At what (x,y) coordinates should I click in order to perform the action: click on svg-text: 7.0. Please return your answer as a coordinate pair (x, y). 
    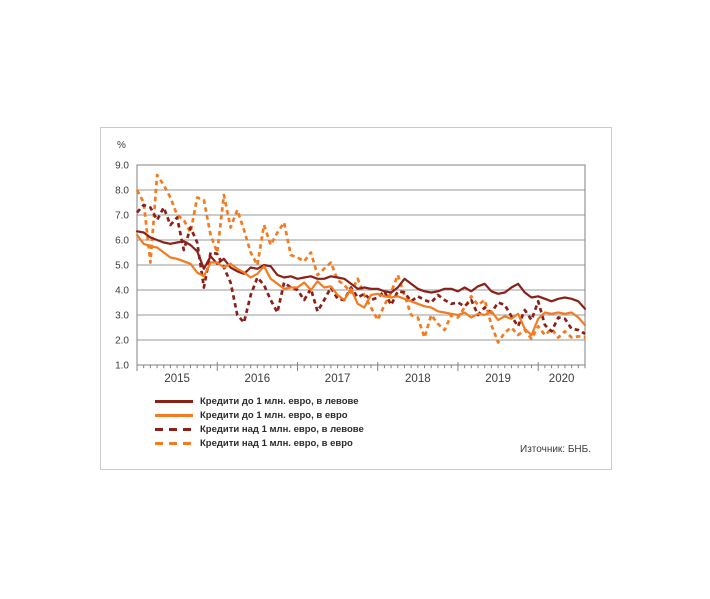
    Looking at the image, I should click on (122, 216).